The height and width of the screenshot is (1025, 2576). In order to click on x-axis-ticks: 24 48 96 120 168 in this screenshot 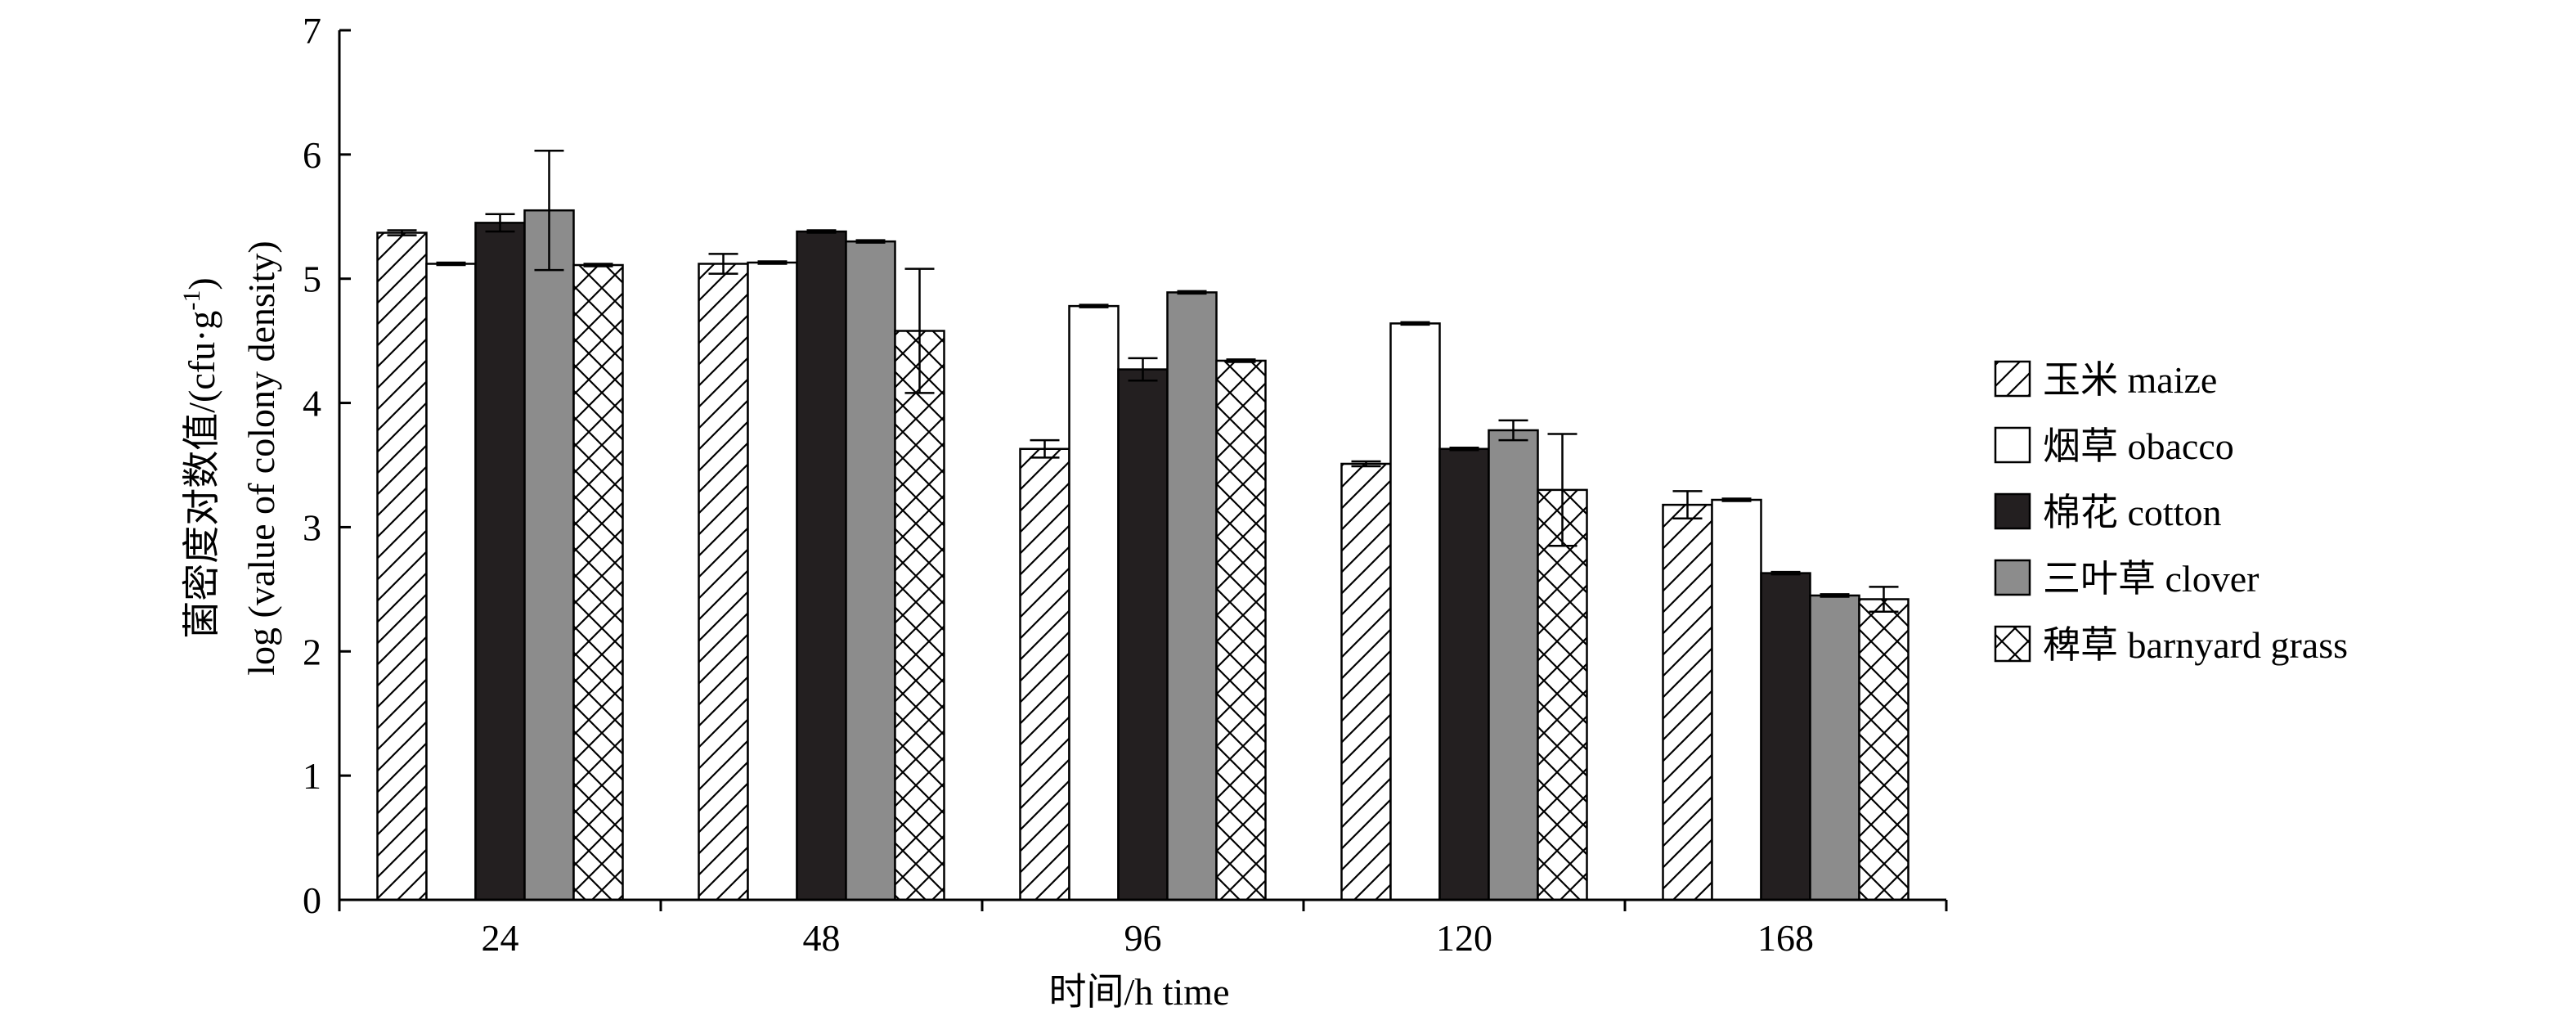, I will do `click(1143, 929)`.